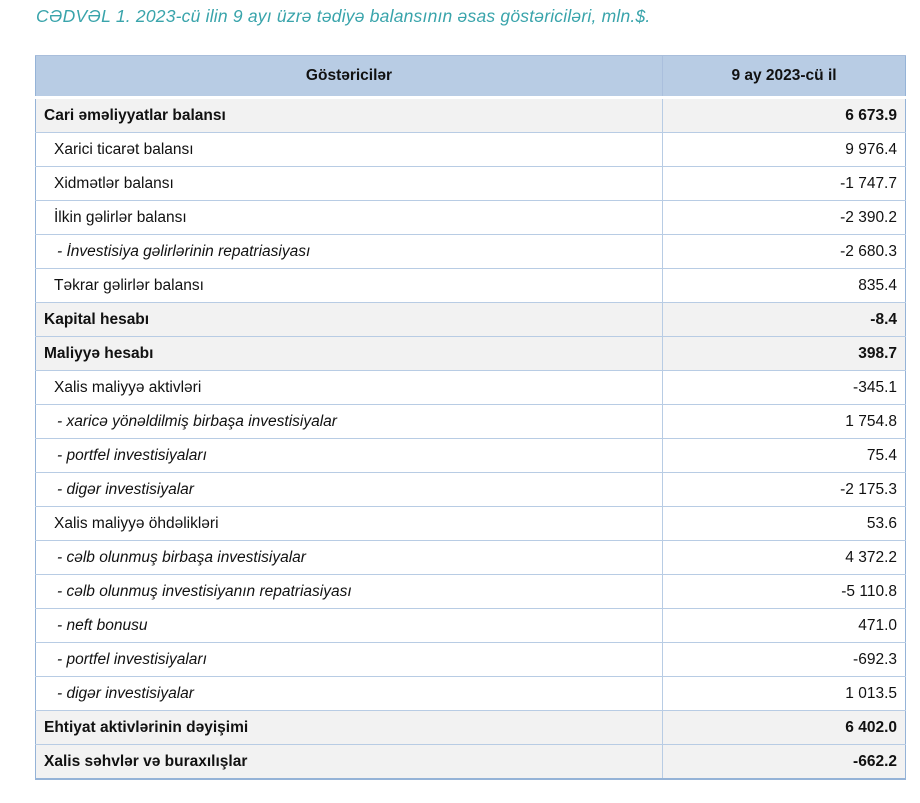  Describe the element at coordinates (784, 693) in the screenshot. I see `row-value: 1 013.5` at that location.